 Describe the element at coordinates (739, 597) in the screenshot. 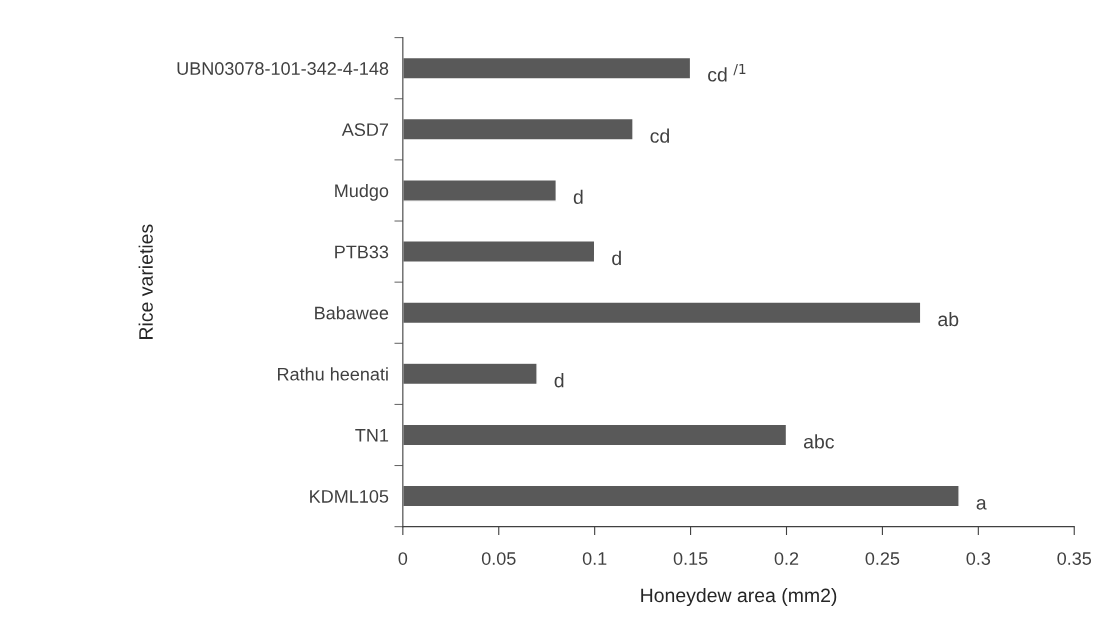

I see `x-axis-title: Honeydew area (mm2)` at that location.